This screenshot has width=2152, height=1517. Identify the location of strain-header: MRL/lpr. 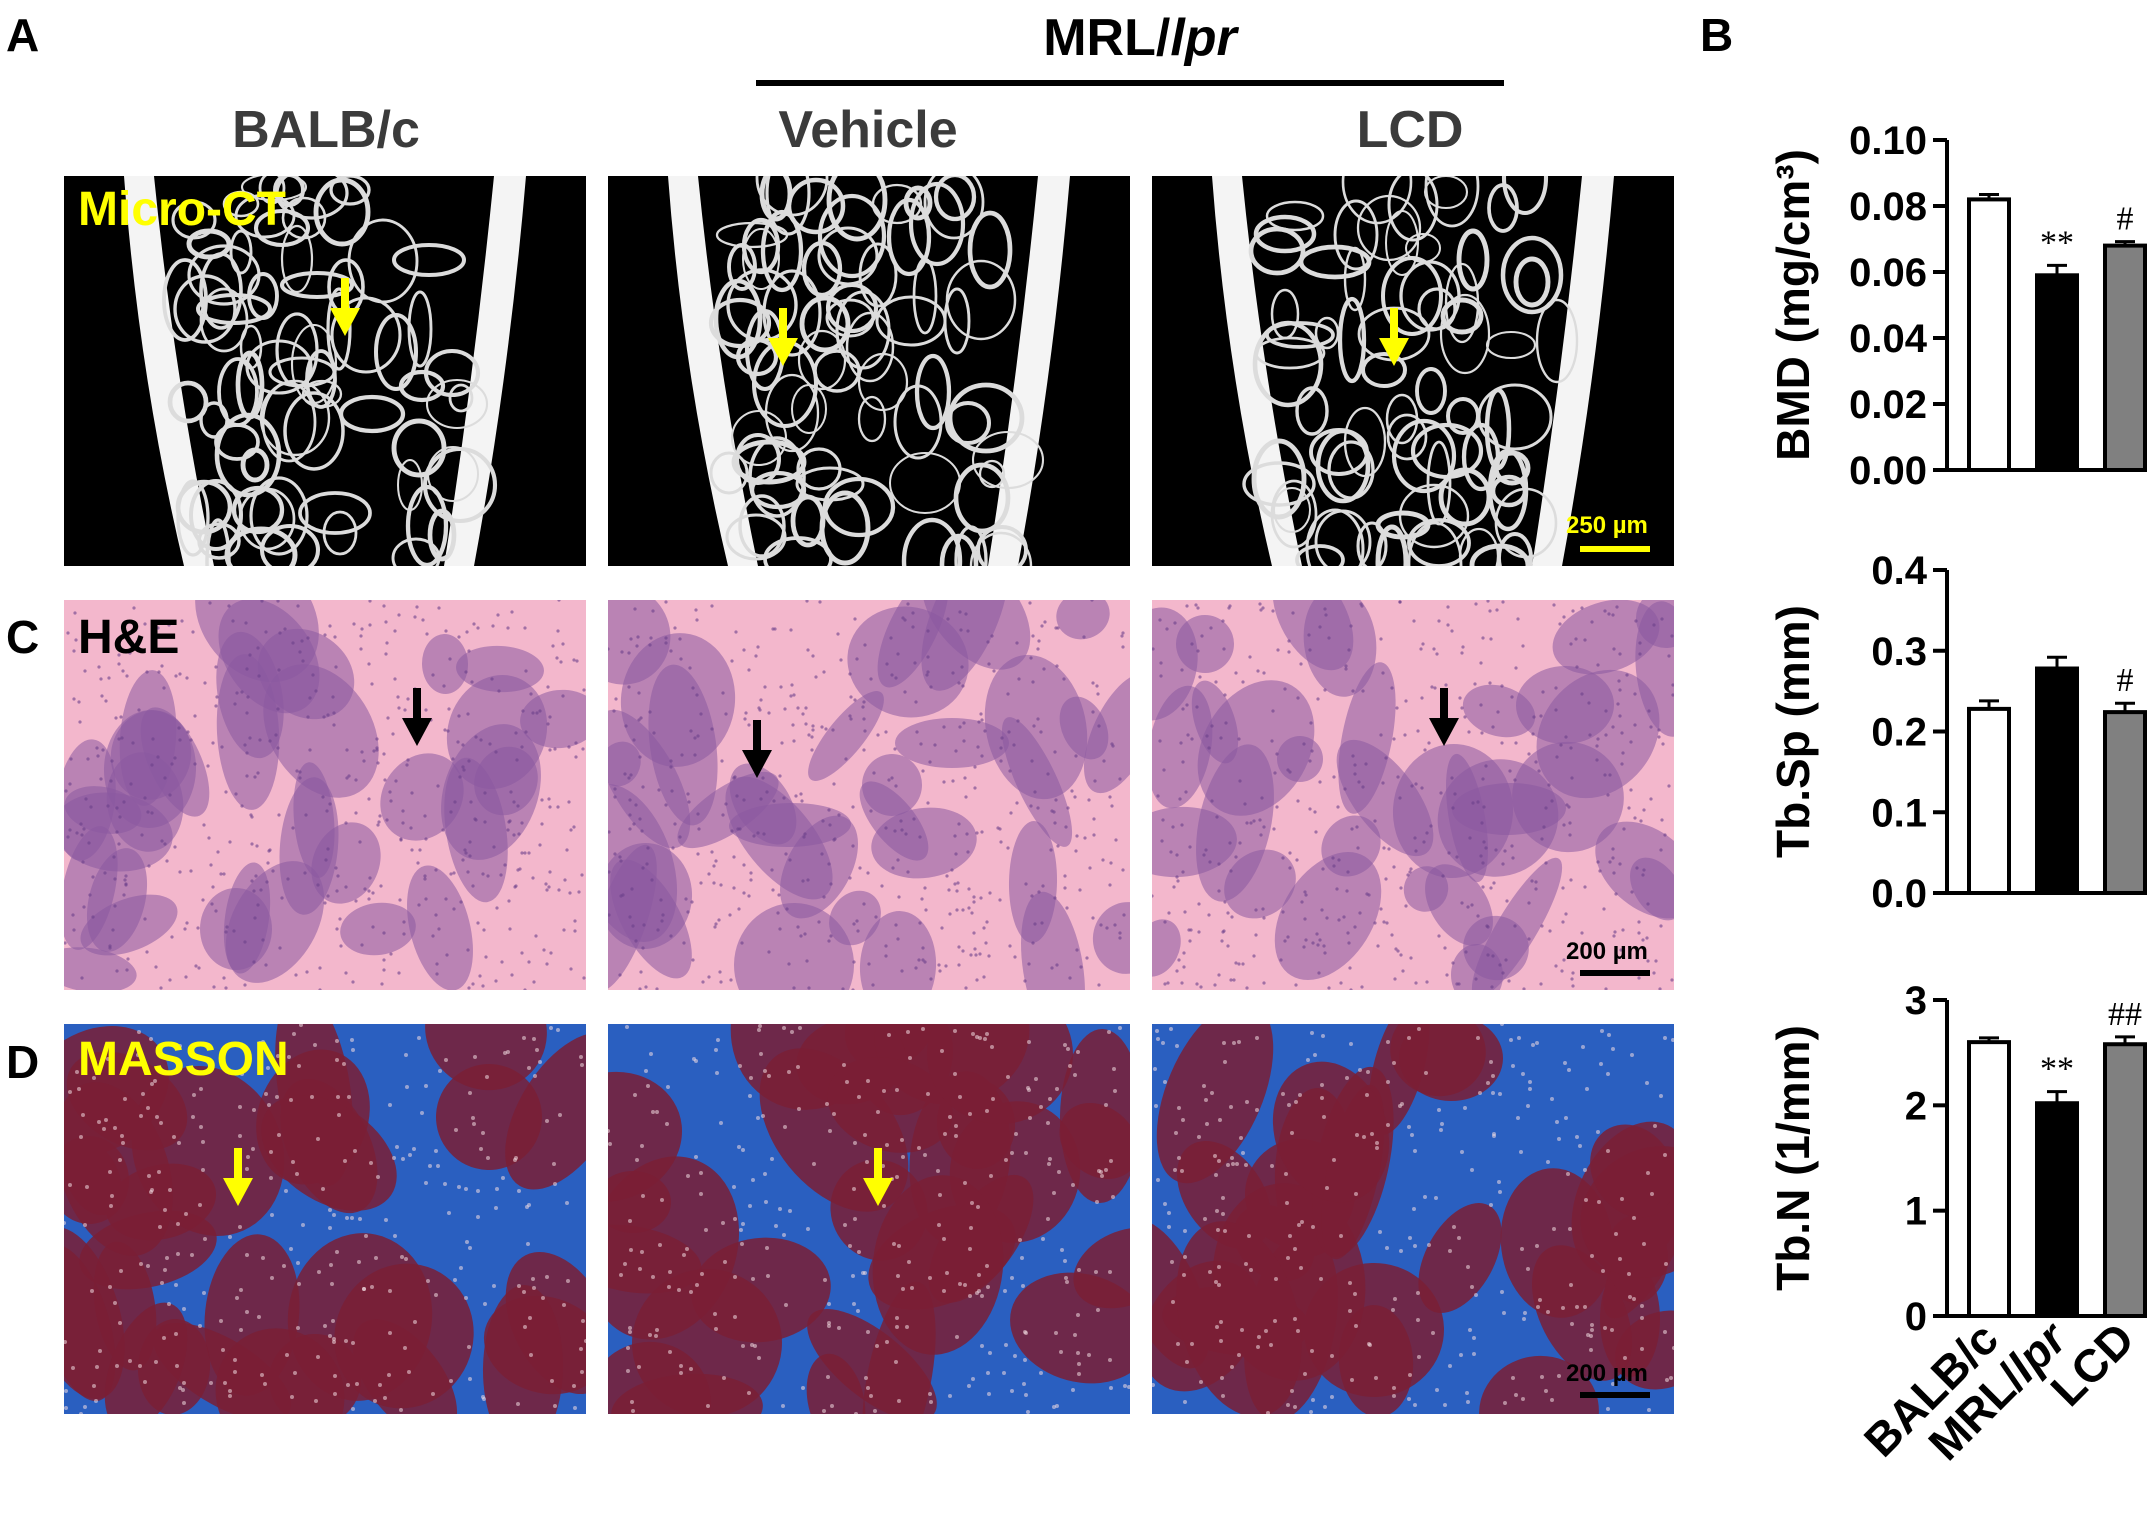
(1140, 38).